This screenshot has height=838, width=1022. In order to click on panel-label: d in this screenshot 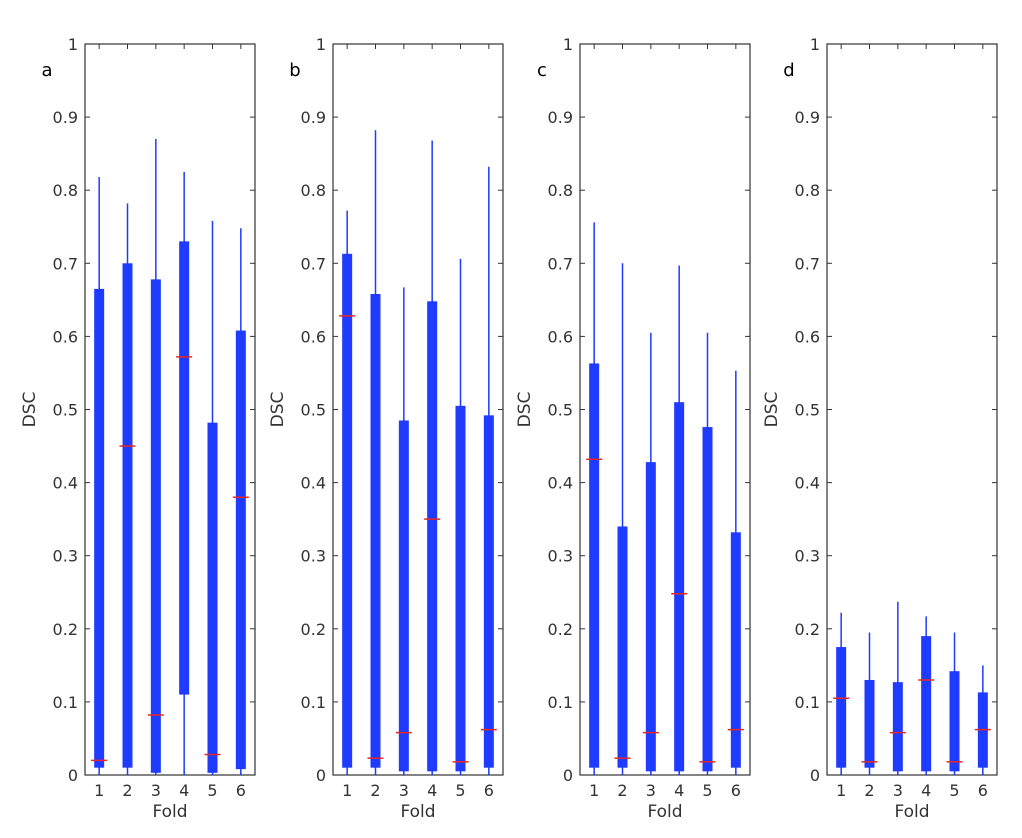, I will do `click(788, 70)`.